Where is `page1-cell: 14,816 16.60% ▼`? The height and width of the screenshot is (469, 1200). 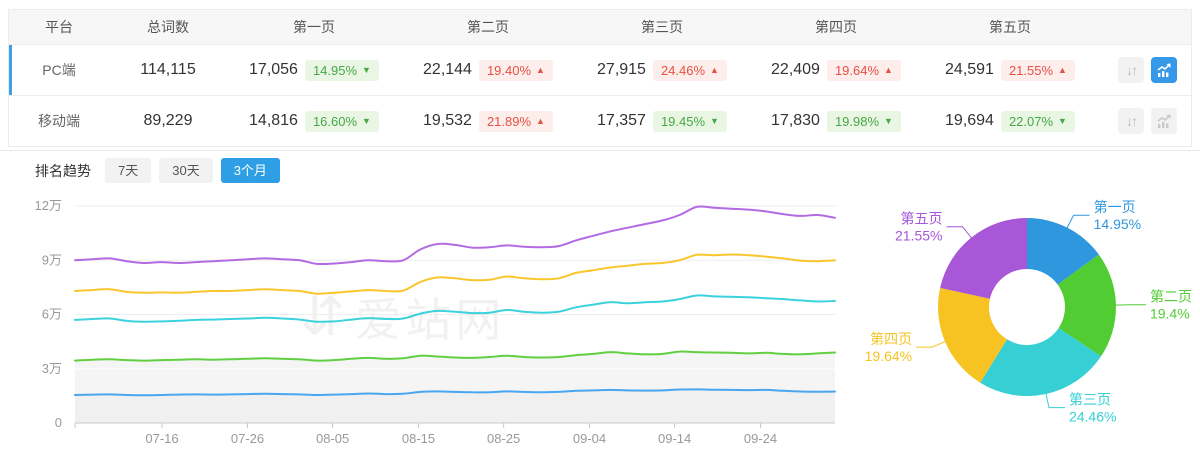
page1-cell: 14,816 16.60% ▼ is located at coordinates (314, 121).